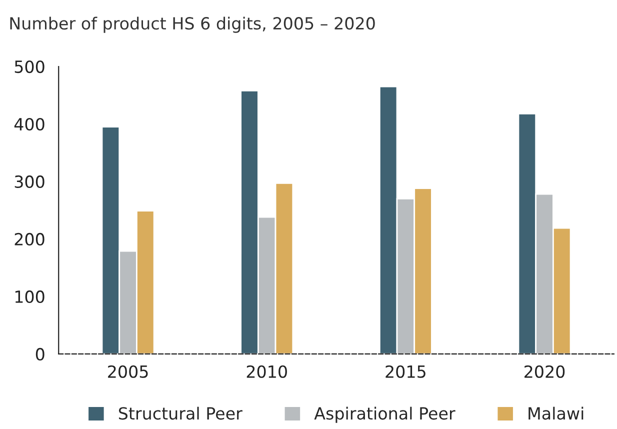 The image size is (617, 429). What do you see at coordinates (192, 24) in the screenshot?
I see `chart-title: Number of product HS 6 digits, 2005 – 2020` at bounding box center [192, 24].